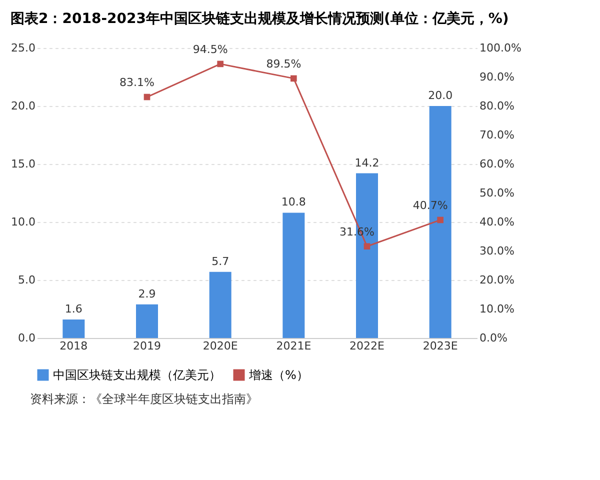  Describe the element at coordinates (497, 280) in the screenshot. I see `y2-tick-label: 20.0%` at that location.